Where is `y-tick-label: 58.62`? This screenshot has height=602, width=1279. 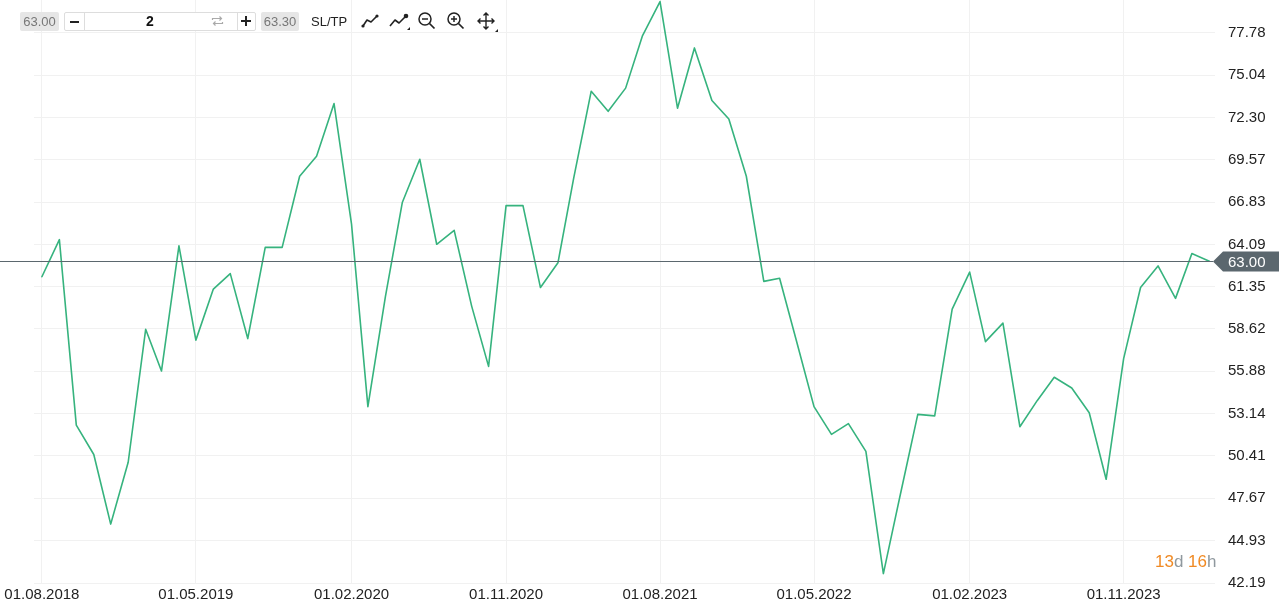
y-tick-label: 58.62 is located at coordinates (1247, 328).